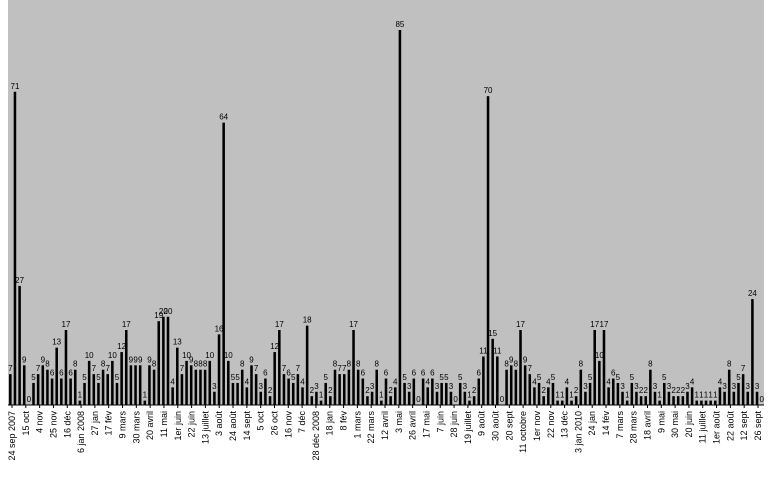 This screenshot has width=770, height=477. What do you see at coordinates (164, 424) in the screenshot?
I see `x-tick-label: 11 mai` at bounding box center [164, 424].